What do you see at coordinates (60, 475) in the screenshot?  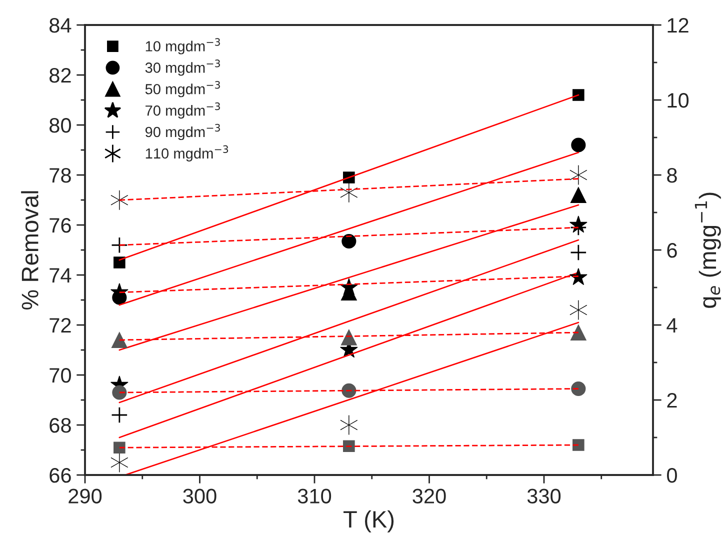 I see `y-tick-label: 66` at bounding box center [60, 475].